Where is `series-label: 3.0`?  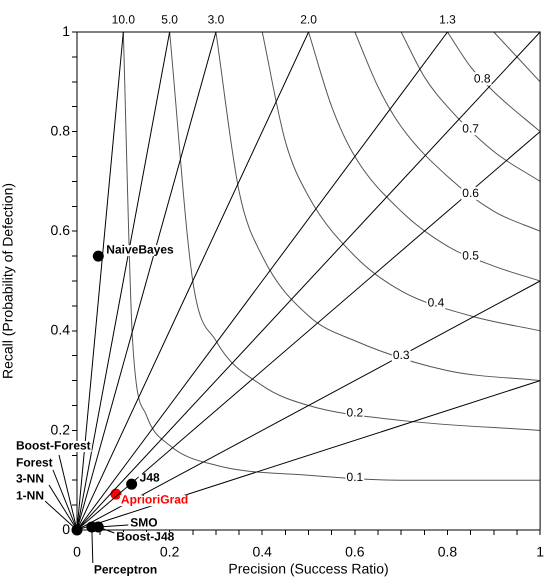
series-label: 3.0 is located at coordinates (216, 19).